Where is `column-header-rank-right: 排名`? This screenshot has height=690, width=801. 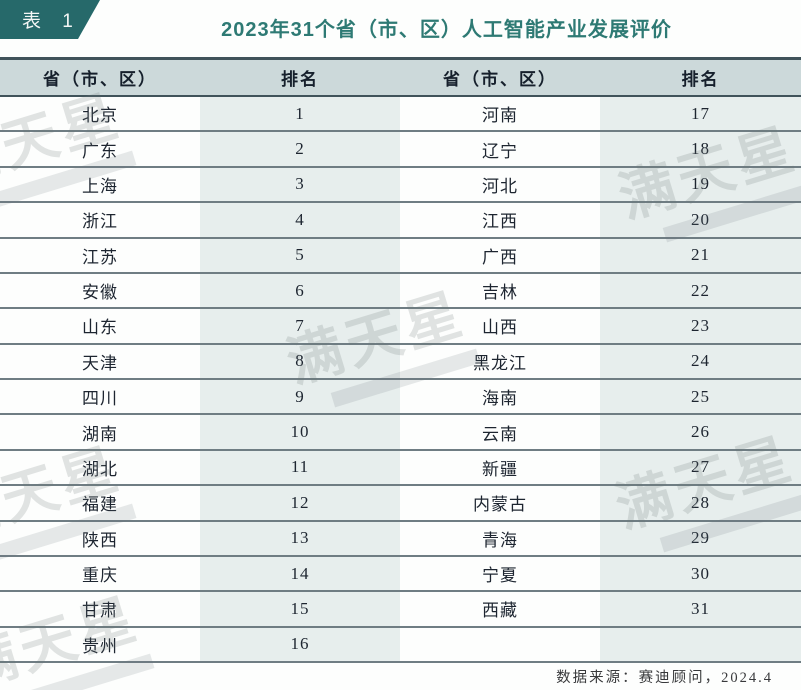 column-header-rank-right: 排名 is located at coordinates (700, 79).